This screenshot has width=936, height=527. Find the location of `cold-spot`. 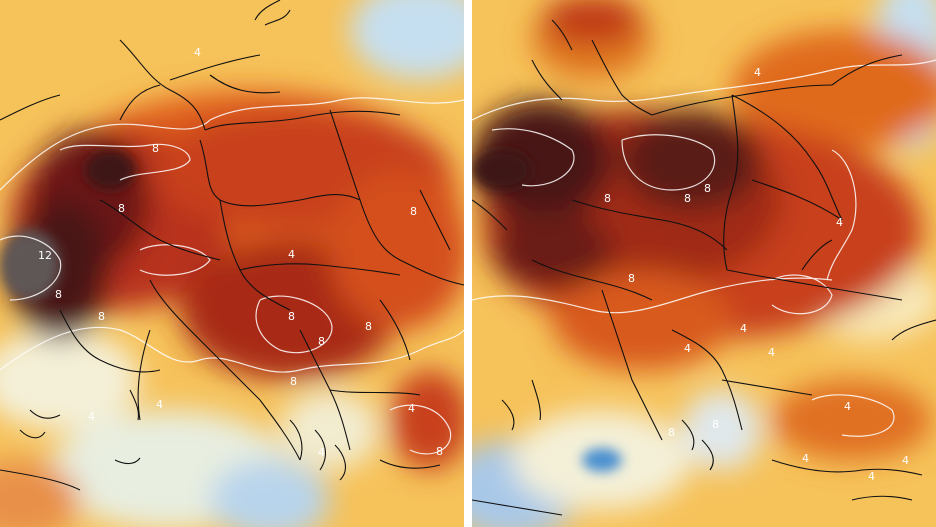

cold-spot is located at coordinates (602, 460).